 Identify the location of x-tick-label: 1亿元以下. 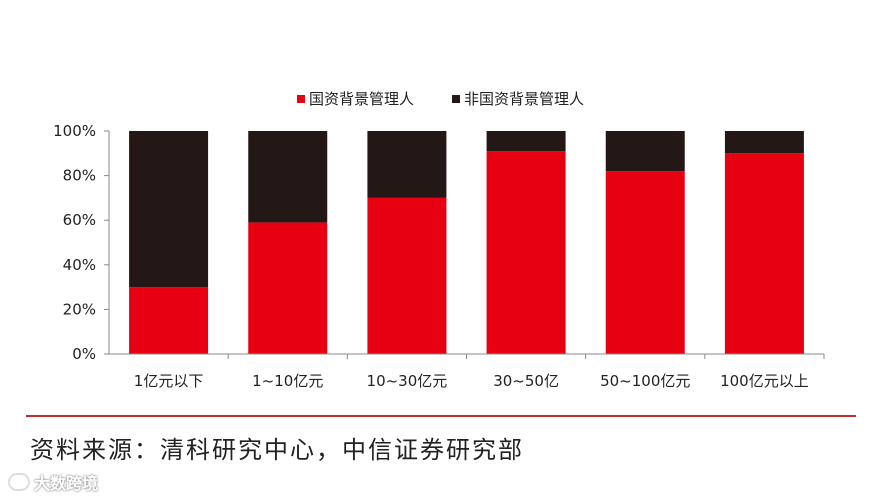
(169, 381).